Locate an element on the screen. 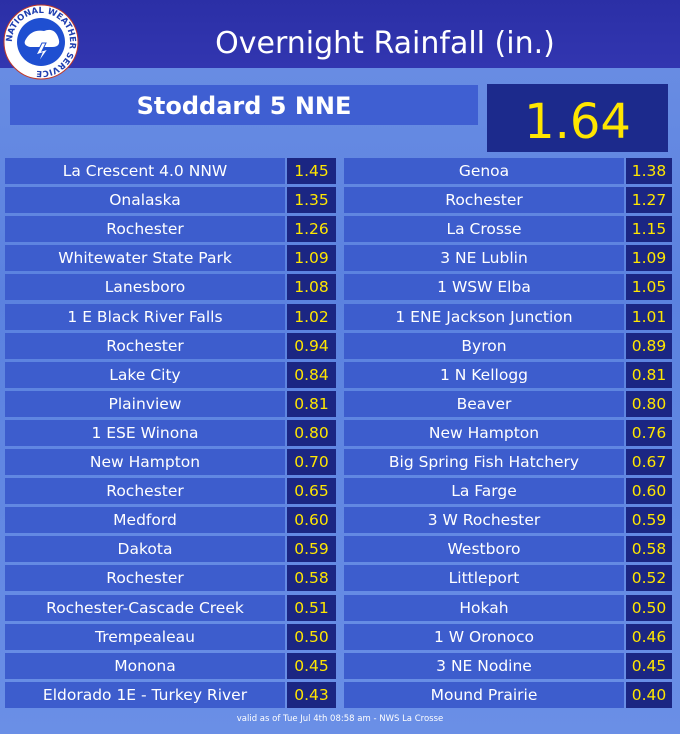 This screenshot has height=734, width=680. rainfall-value: 0.40 is located at coordinates (649, 694).